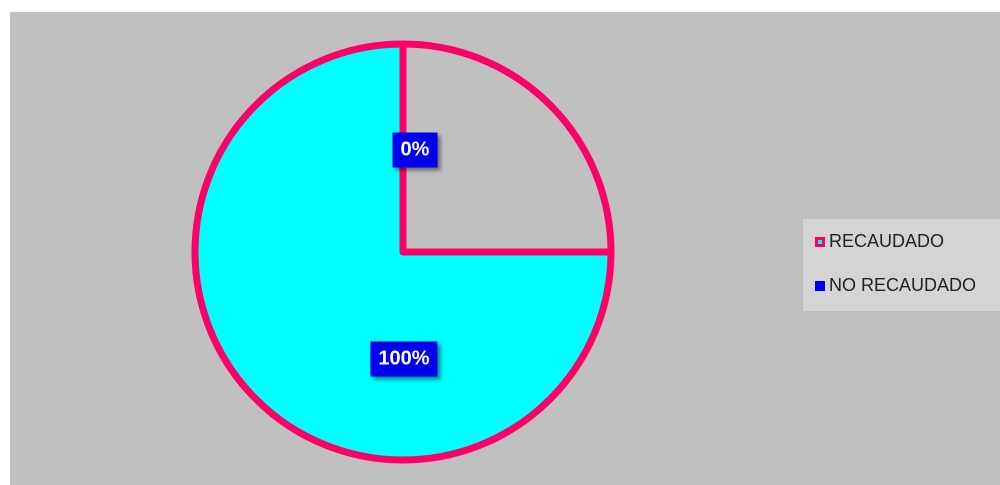  Describe the element at coordinates (507, 148) in the screenshot. I see `pie-slice-recaudado` at that location.